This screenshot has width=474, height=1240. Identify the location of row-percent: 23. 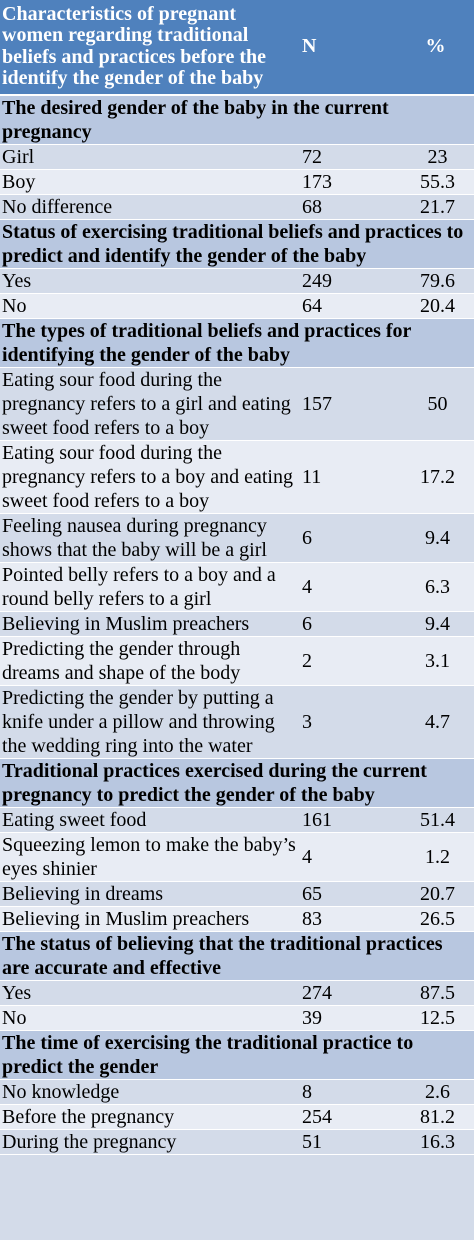
(432, 157).